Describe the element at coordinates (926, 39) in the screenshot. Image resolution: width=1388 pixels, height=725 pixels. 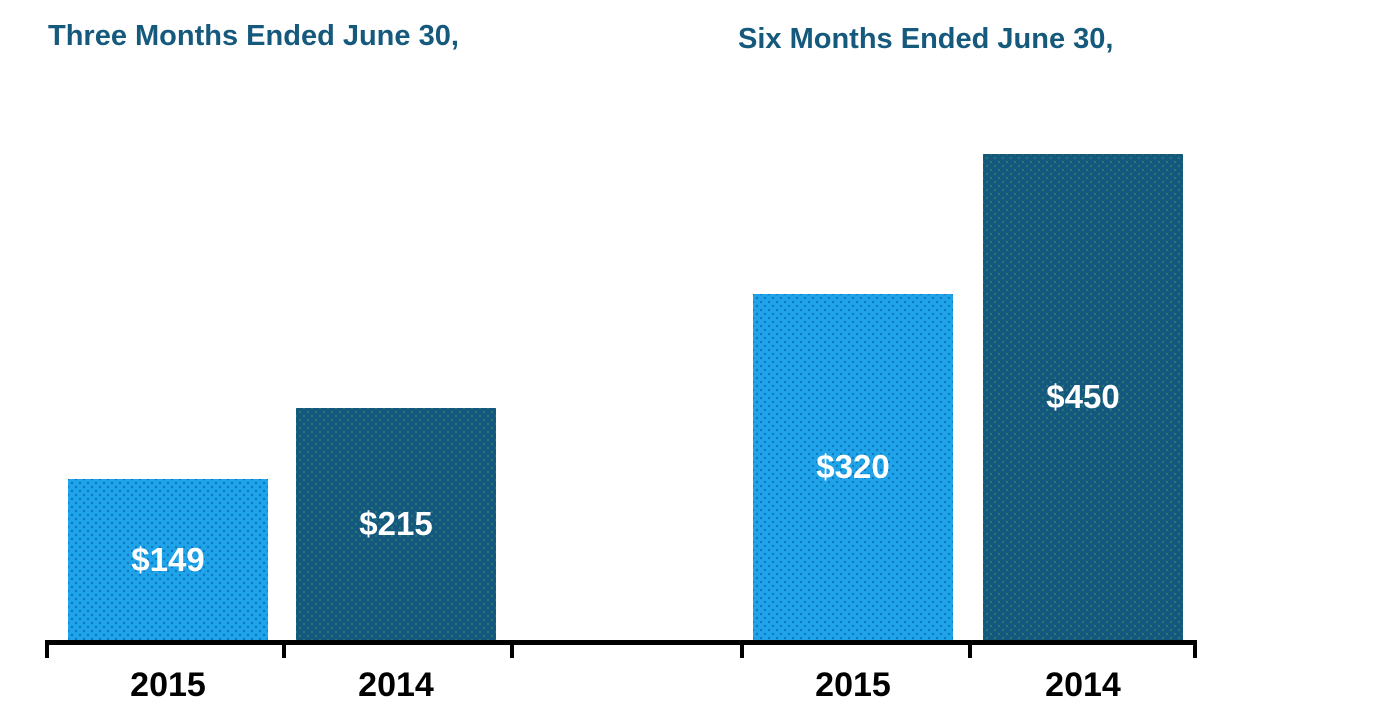
I see `right-group-title: Six Months Ended June 30,` at that location.